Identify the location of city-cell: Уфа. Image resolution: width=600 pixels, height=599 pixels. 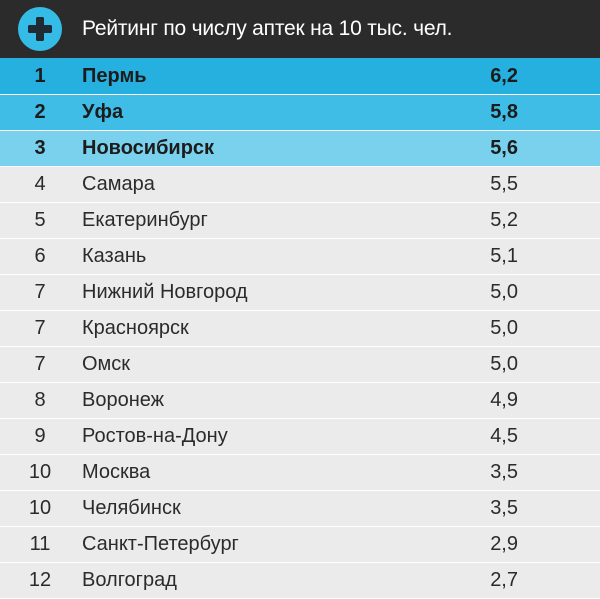
(103, 112).